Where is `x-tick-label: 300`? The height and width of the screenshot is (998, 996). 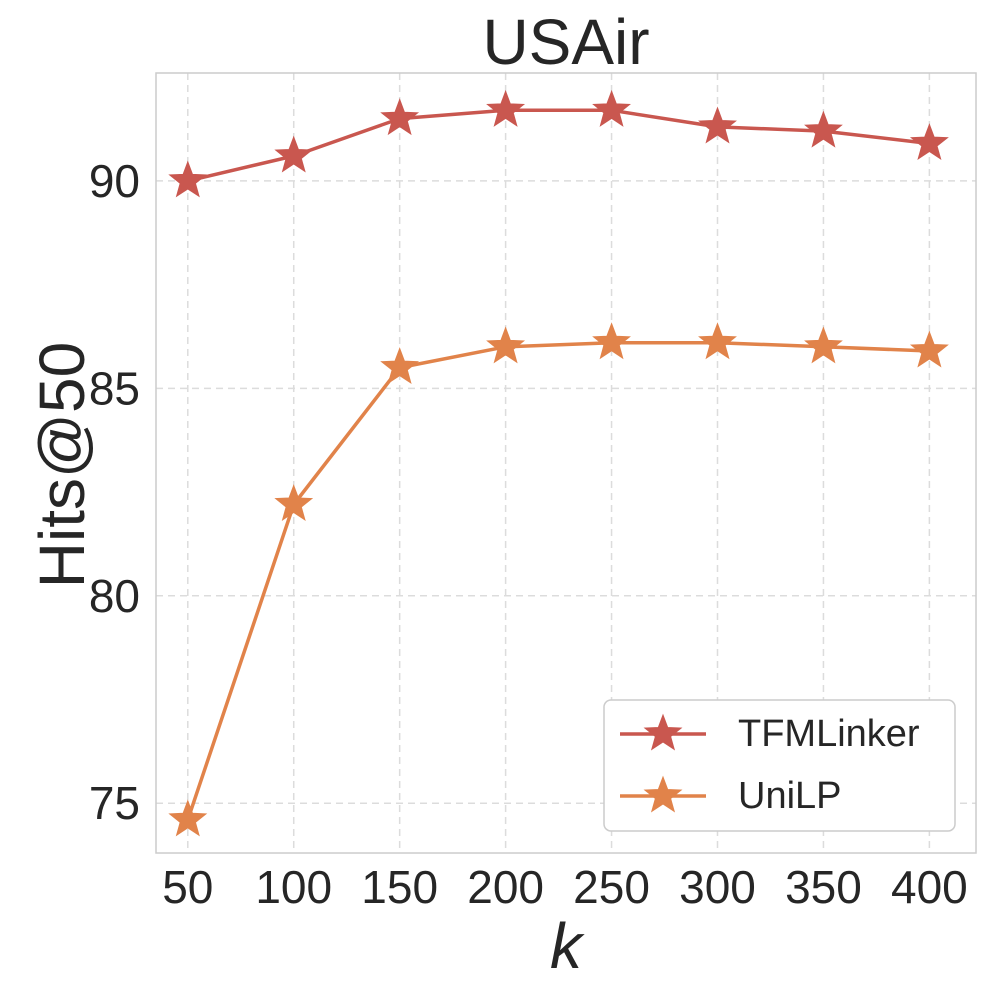
x-tick-label: 300 is located at coordinates (717, 887).